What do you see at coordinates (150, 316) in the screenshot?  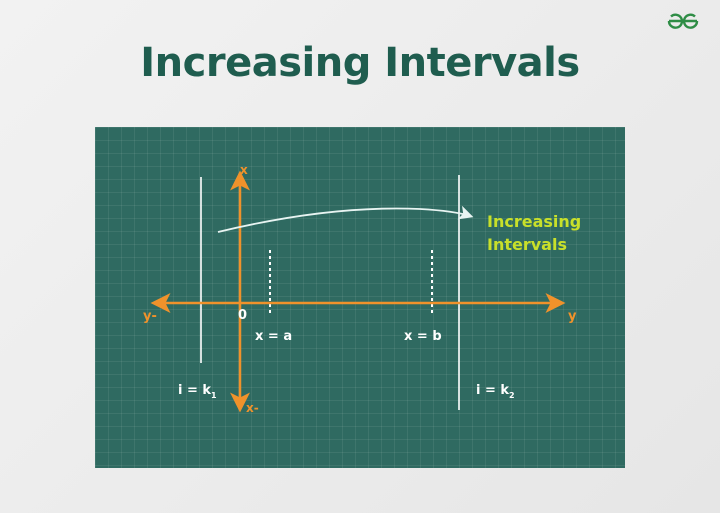 I see `y-neg-label: y-` at bounding box center [150, 316].